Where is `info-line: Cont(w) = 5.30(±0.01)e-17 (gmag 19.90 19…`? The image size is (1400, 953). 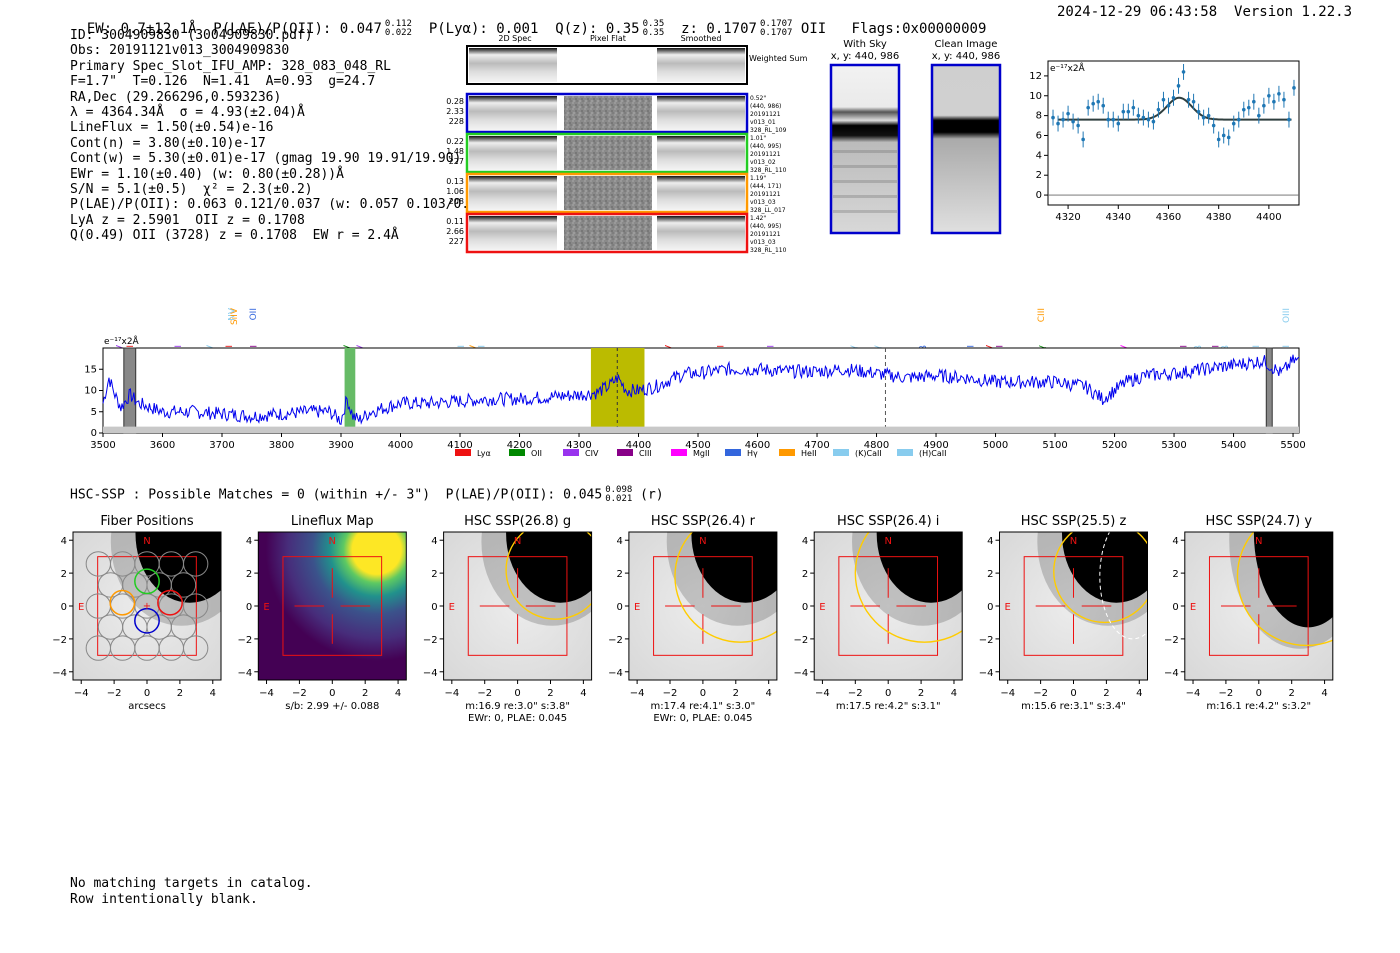
info-line: Cont(w) = 5.30(±0.01)e-17 (gmag 19.90 19… is located at coordinates (266, 159).